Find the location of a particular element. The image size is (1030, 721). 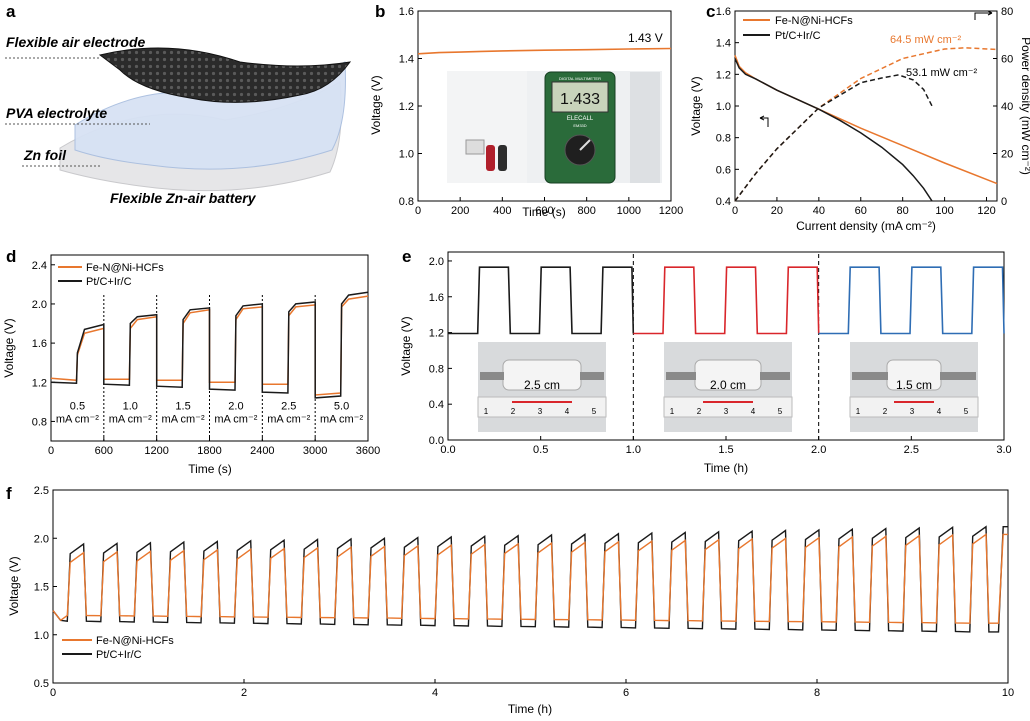

panel-letter-a: a is located at coordinates (11, 11).